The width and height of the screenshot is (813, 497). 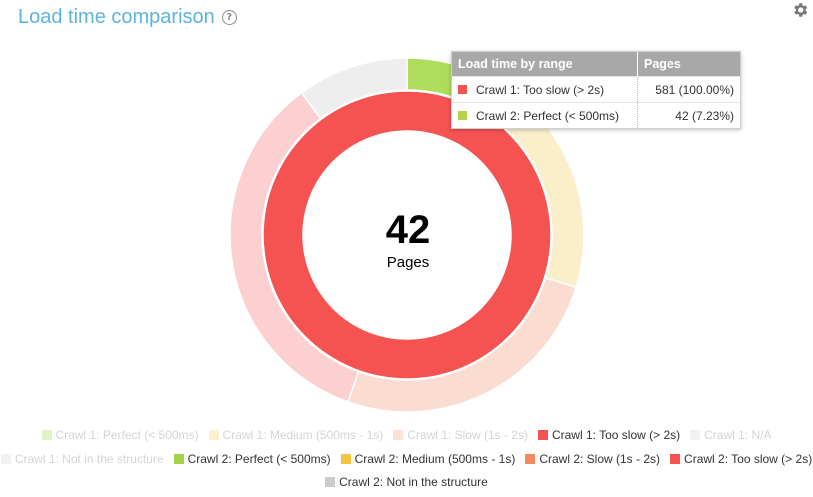 What do you see at coordinates (408, 230) in the screenshot?
I see `center-value: 42` at bounding box center [408, 230].